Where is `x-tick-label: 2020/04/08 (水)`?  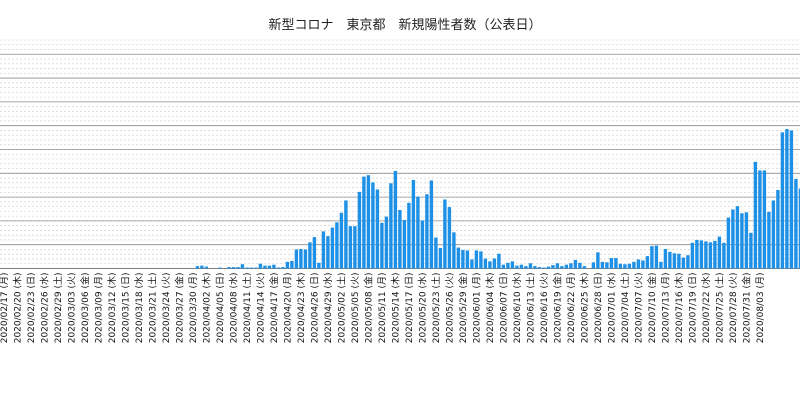 x-tick-label: 2020/04/08 (水) is located at coordinates (233, 308).